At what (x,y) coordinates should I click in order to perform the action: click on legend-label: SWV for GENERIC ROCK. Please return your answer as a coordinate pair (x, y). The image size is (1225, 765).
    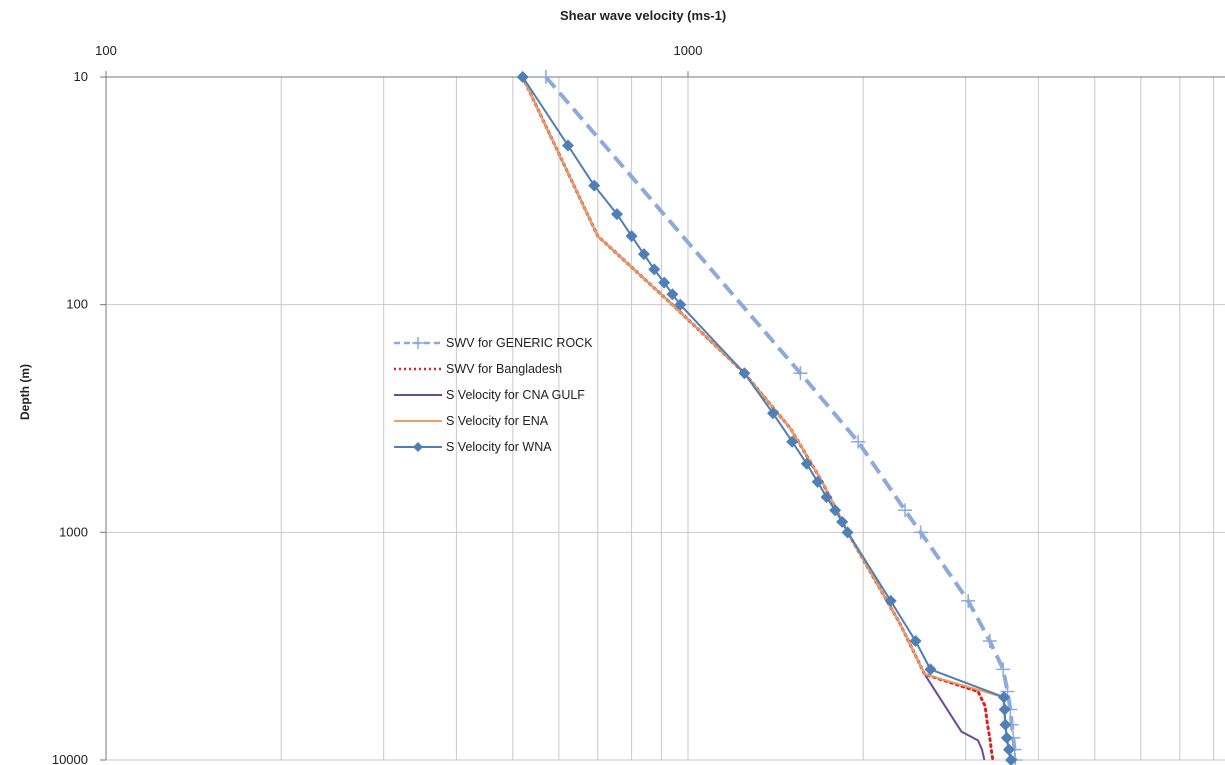
    Looking at the image, I should click on (519, 343).